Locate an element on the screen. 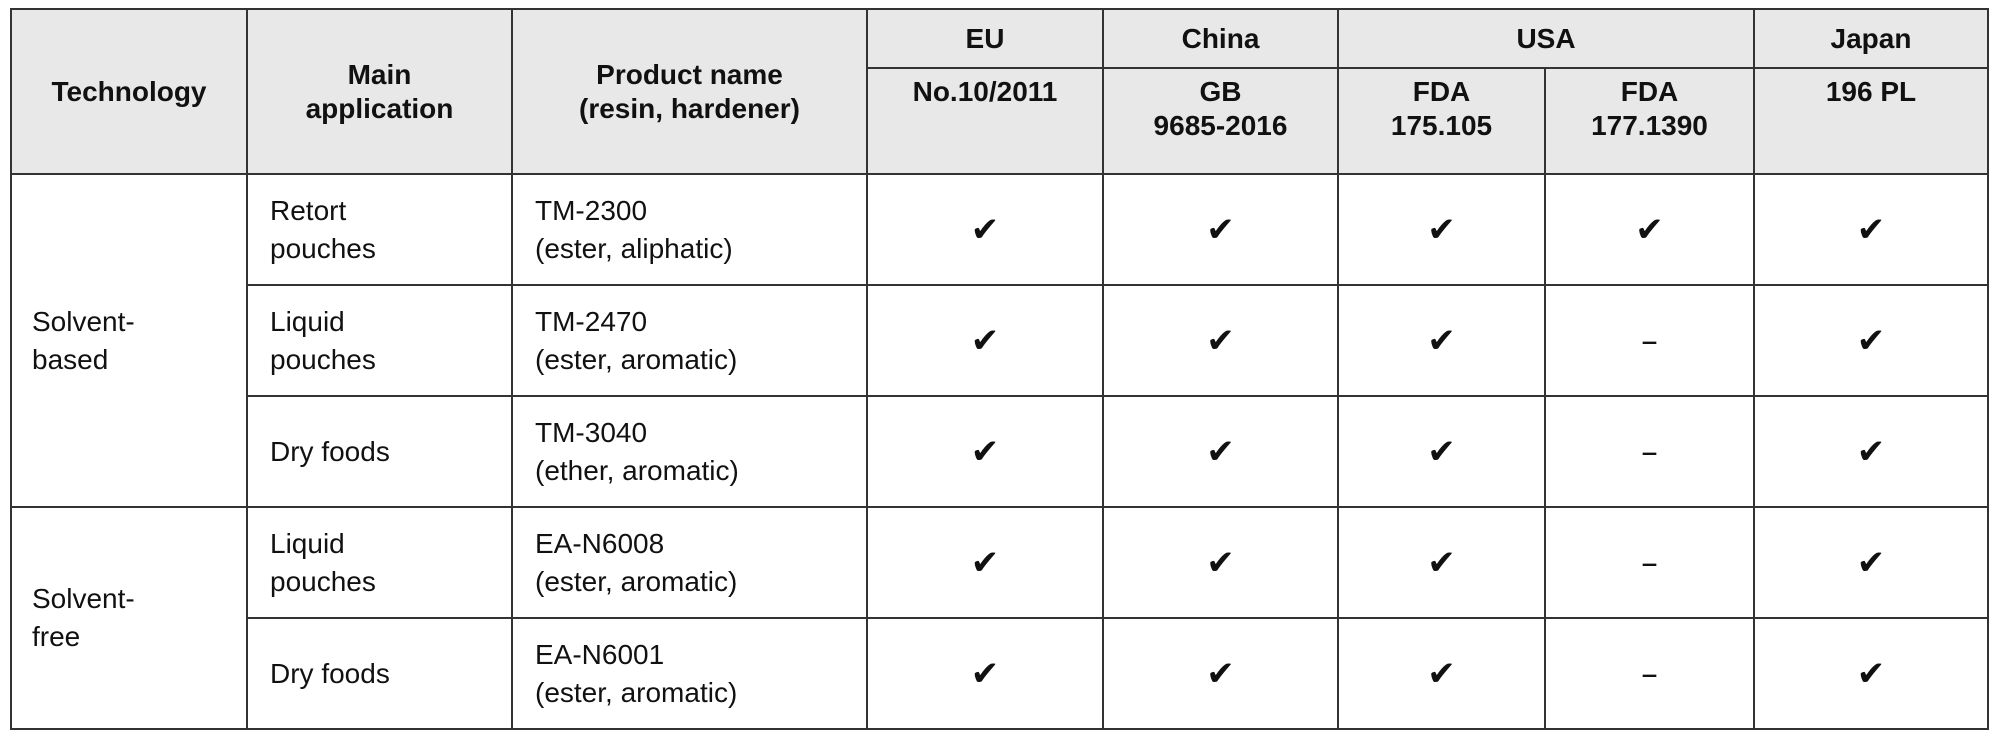 The width and height of the screenshot is (1997, 730). product-cell: TM-3040 (ether, aromatic) is located at coordinates (689, 451).